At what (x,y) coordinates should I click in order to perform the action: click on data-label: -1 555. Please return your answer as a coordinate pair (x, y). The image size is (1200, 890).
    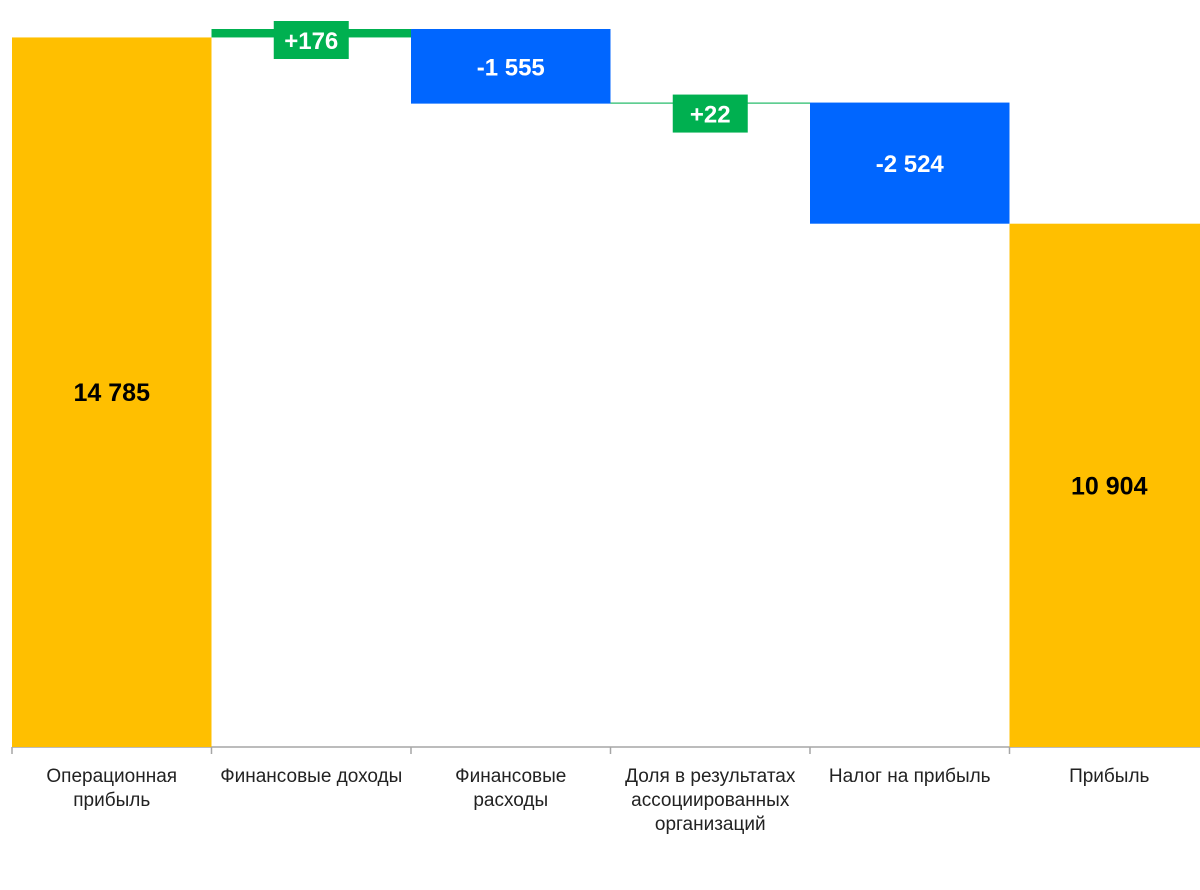
    Looking at the image, I should click on (511, 67).